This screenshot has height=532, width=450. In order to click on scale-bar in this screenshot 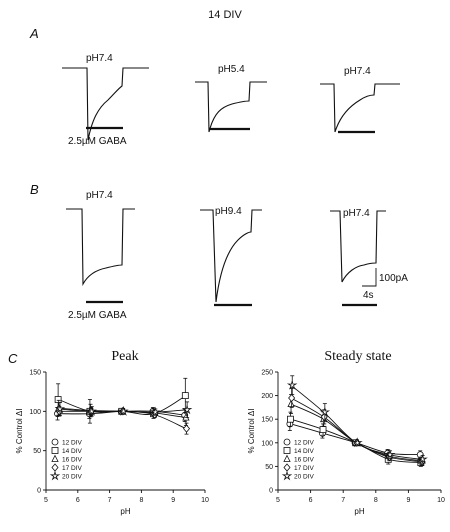, I will do `click(369, 277)`.